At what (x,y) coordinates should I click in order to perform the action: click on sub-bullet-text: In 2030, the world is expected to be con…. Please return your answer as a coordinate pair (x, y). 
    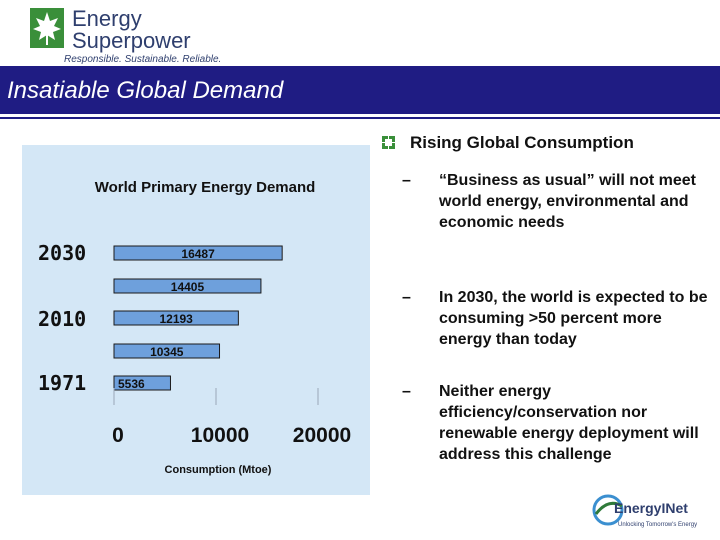
    Looking at the image, I should click on (573, 318).